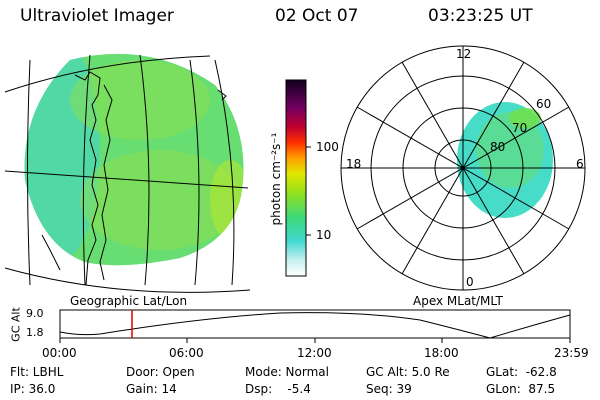 Image resolution: width=600 pixels, height=400 pixels. I want to click on altitude-curve, so click(315, 325).